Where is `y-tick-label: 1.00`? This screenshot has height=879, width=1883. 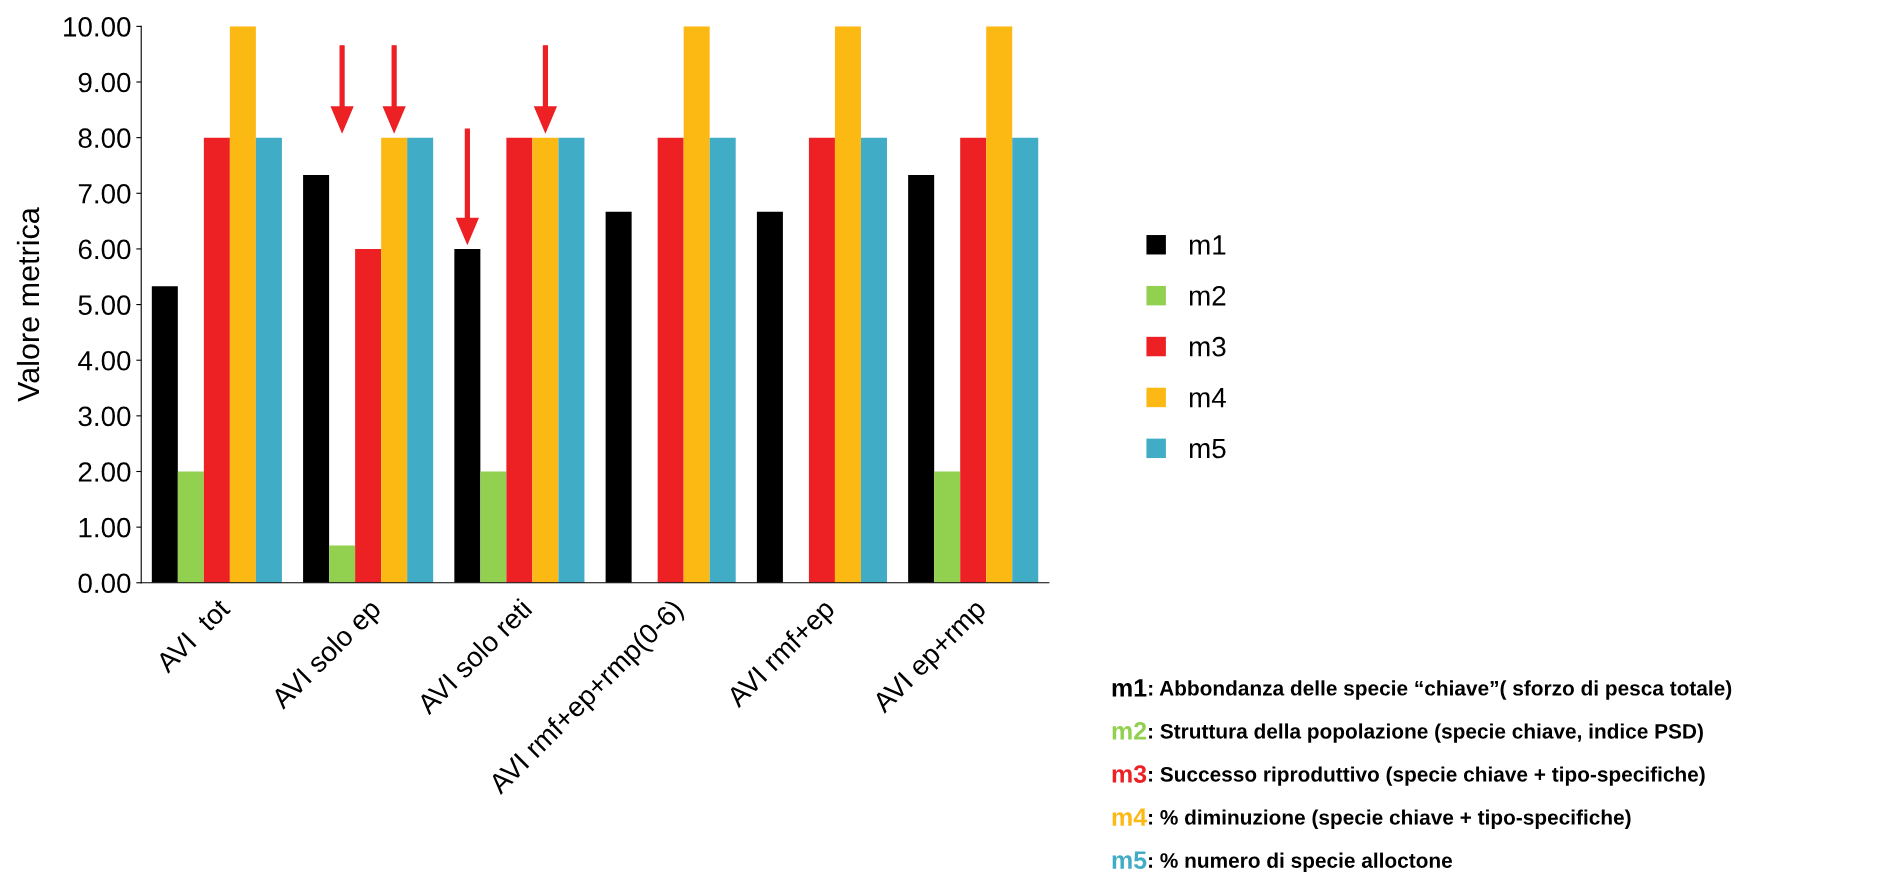 y-tick-label: 1.00 is located at coordinates (105, 527).